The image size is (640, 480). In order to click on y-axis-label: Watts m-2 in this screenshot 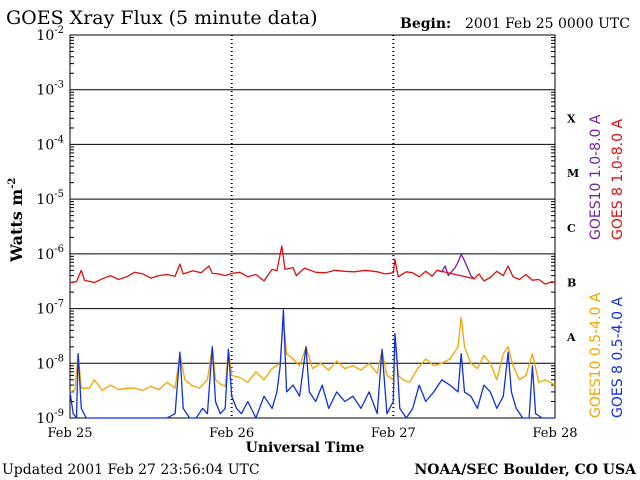, I will do `click(16, 220)`.